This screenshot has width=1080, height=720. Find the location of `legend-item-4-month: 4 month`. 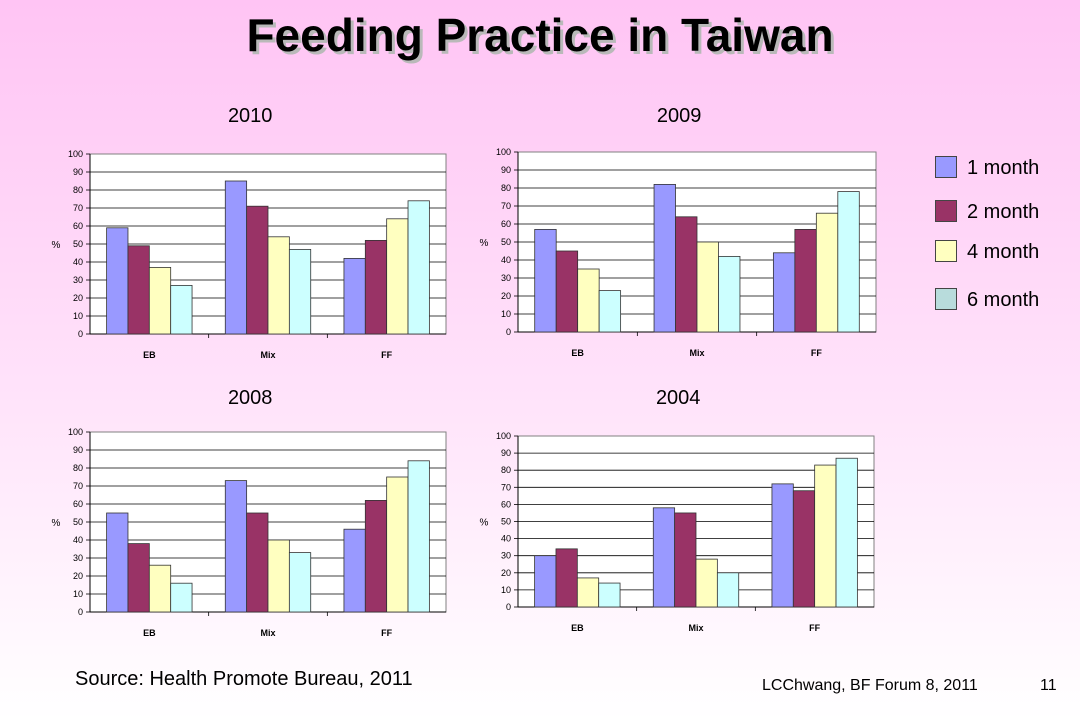

legend-item-4-month: 4 month is located at coordinates (1005, 253).